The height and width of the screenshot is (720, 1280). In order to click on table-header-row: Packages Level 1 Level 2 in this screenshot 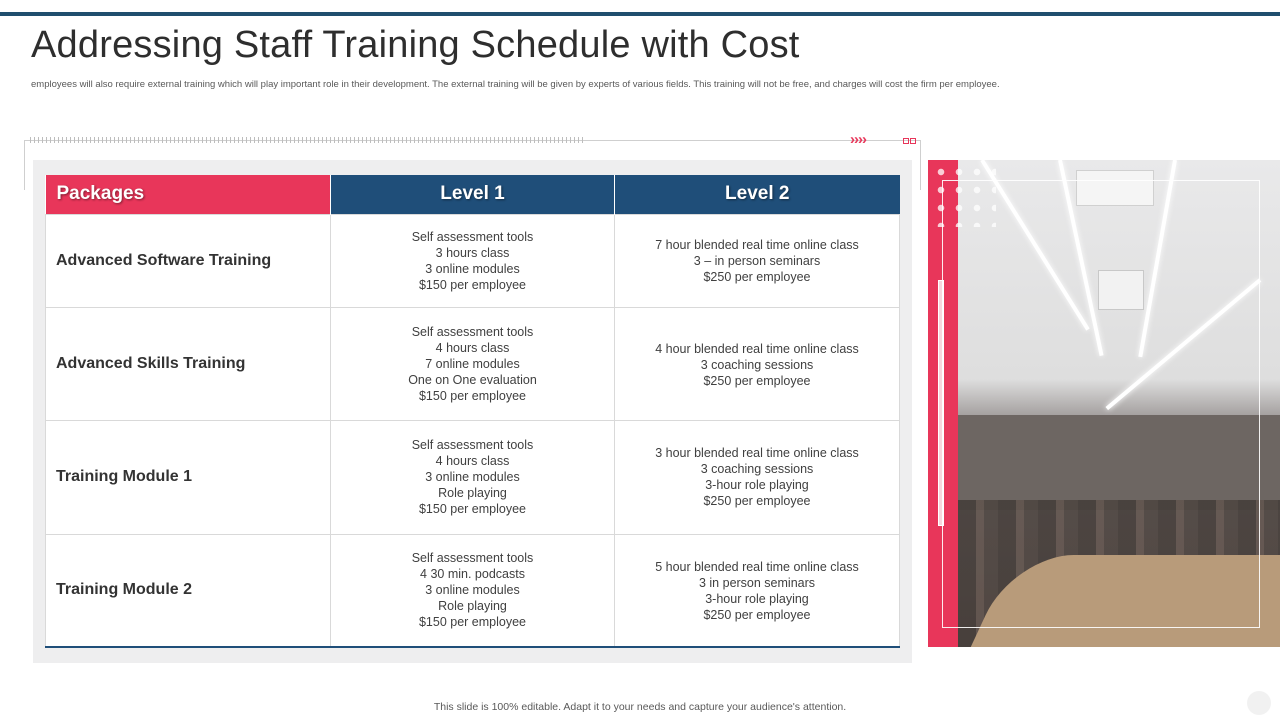, I will do `click(472, 194)`.